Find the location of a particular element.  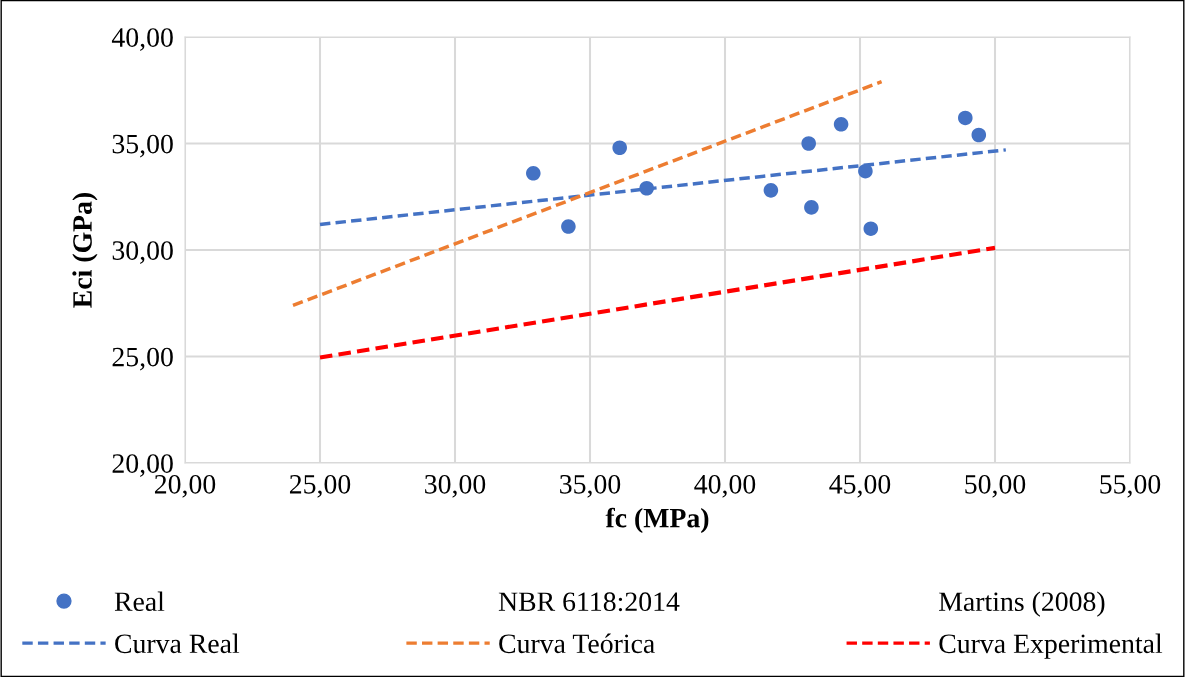

y-axis-title: Eci (GPa) is located at coordinates (85, 250).